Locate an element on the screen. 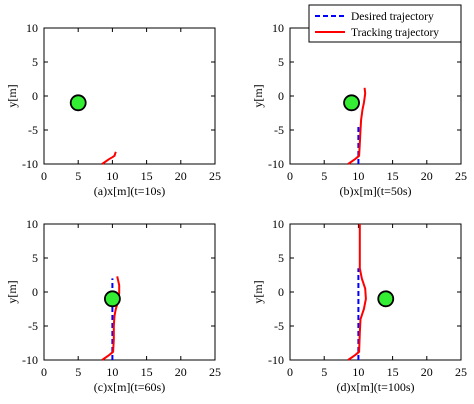 Image resolution: width=474 pixels, height=404 pixels. x-axis-label: (c)x[m](t=60s) is located at coordinates (129, 387).